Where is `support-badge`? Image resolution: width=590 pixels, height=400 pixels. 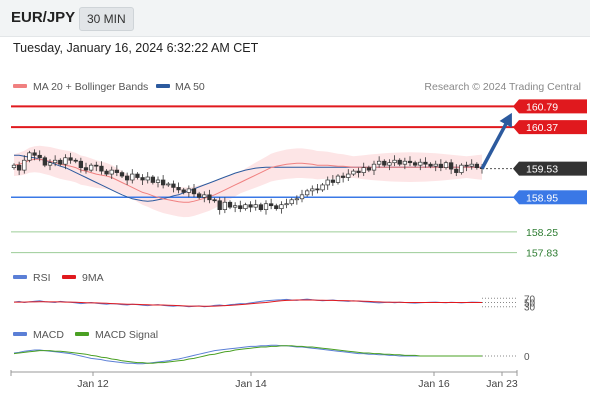 support-badge is located at coordinates (553, 197).